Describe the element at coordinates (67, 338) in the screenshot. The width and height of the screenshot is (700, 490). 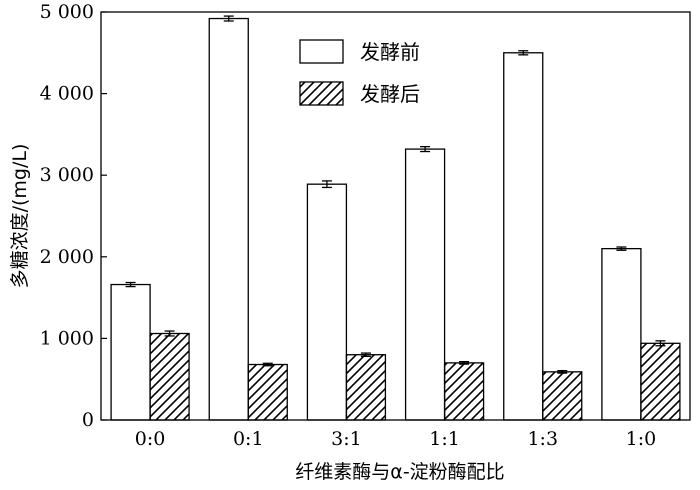
I see `y-tick-label-1: 1 000` at that location.